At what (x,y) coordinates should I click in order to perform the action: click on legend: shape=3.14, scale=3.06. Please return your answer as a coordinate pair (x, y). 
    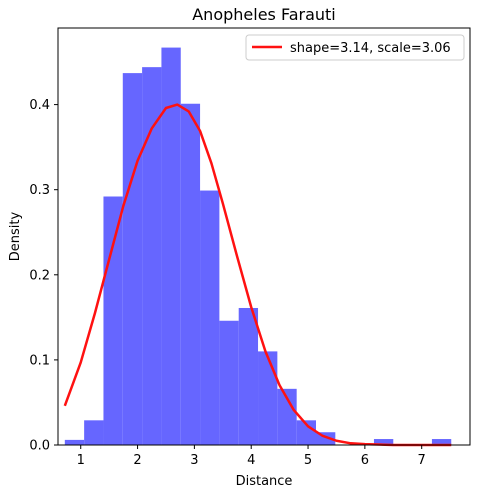
    Looking at the image, I should click on (355, 47).